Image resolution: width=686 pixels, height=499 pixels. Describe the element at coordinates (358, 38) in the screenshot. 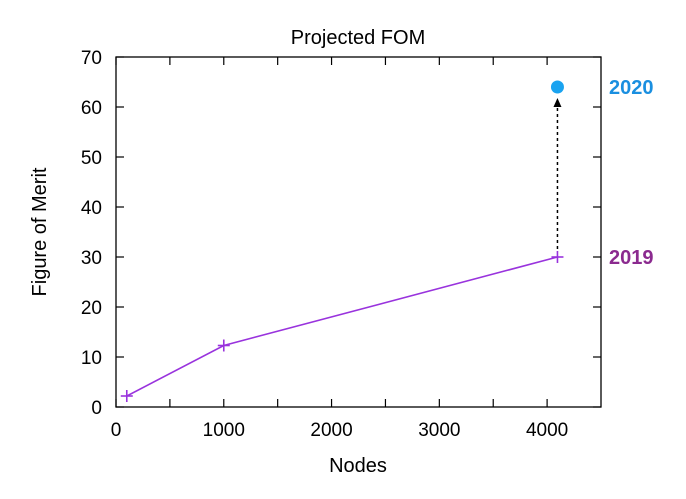

I see `chart-title: Projected FOM` at that location.